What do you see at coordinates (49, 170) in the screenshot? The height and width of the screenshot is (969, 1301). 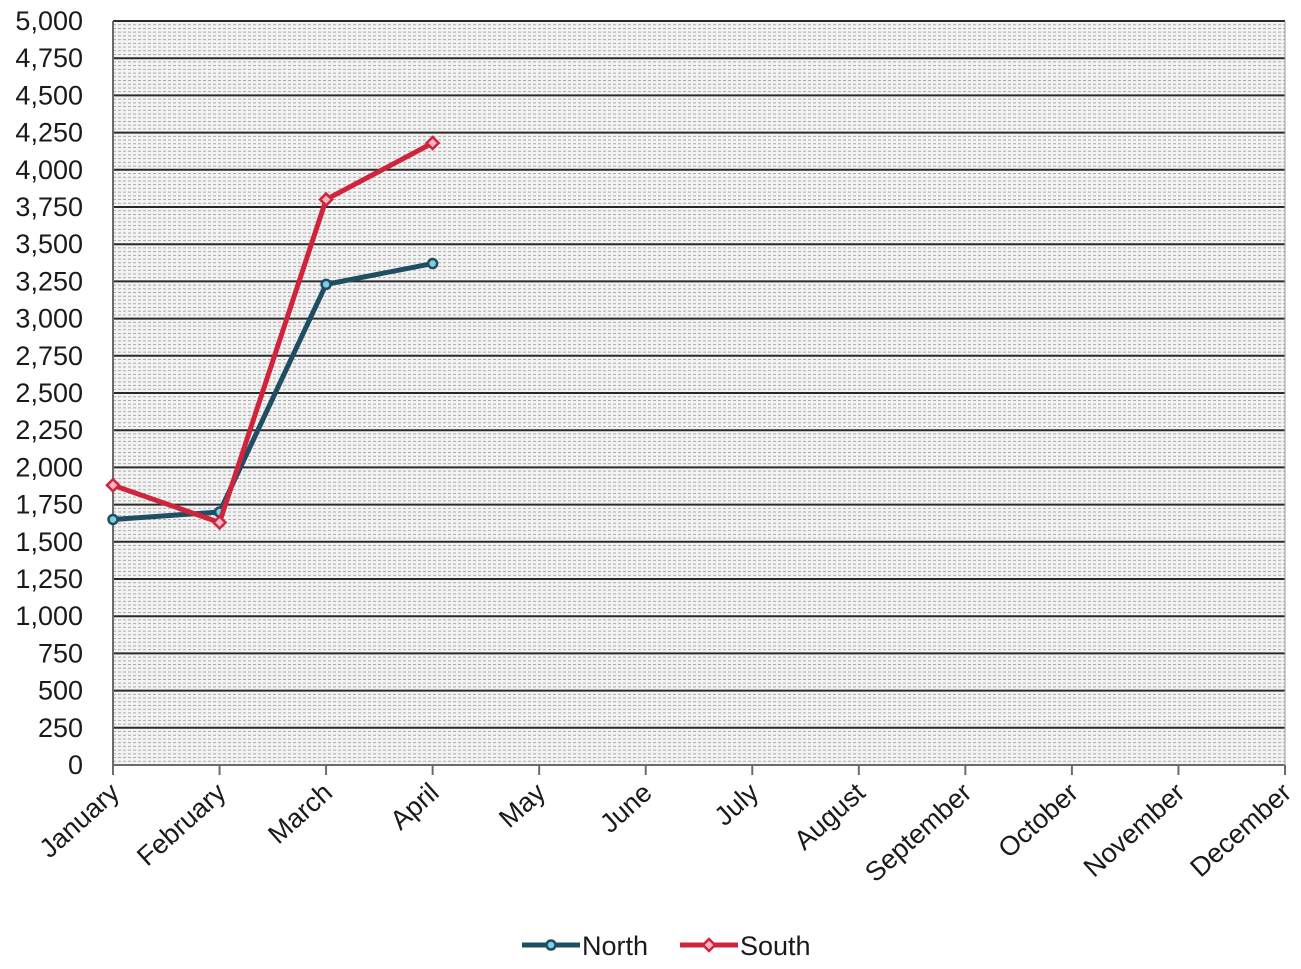 I see `y-tick-label: 4,000` at bounding box center [49, 170].